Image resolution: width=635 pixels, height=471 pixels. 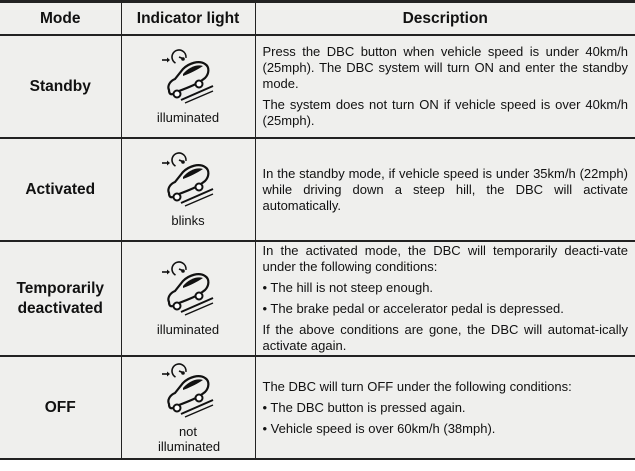 What do you see at coordinates (379, 428) in the screenshot?
I see `description-paragraph: • Vehicle speed is over 60km/h (38mph).` at bounding box center [379, 428].